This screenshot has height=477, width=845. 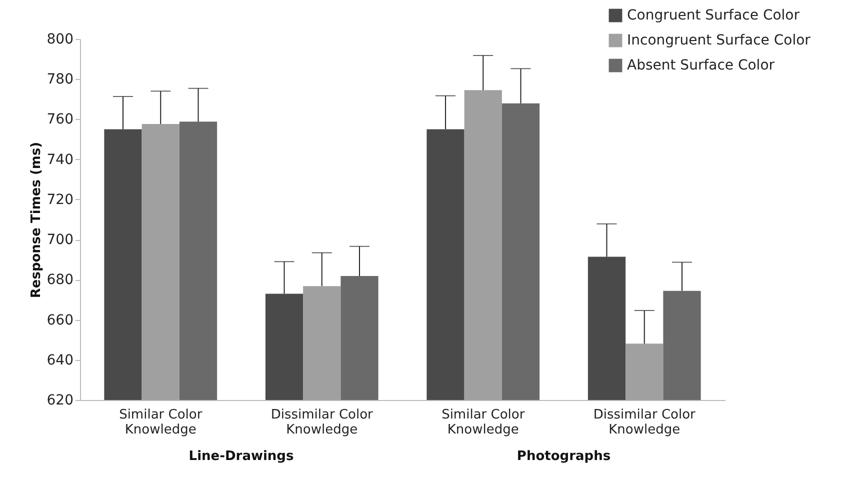 I want to click on y-tick-label: 800, so click(x=60, y=40).